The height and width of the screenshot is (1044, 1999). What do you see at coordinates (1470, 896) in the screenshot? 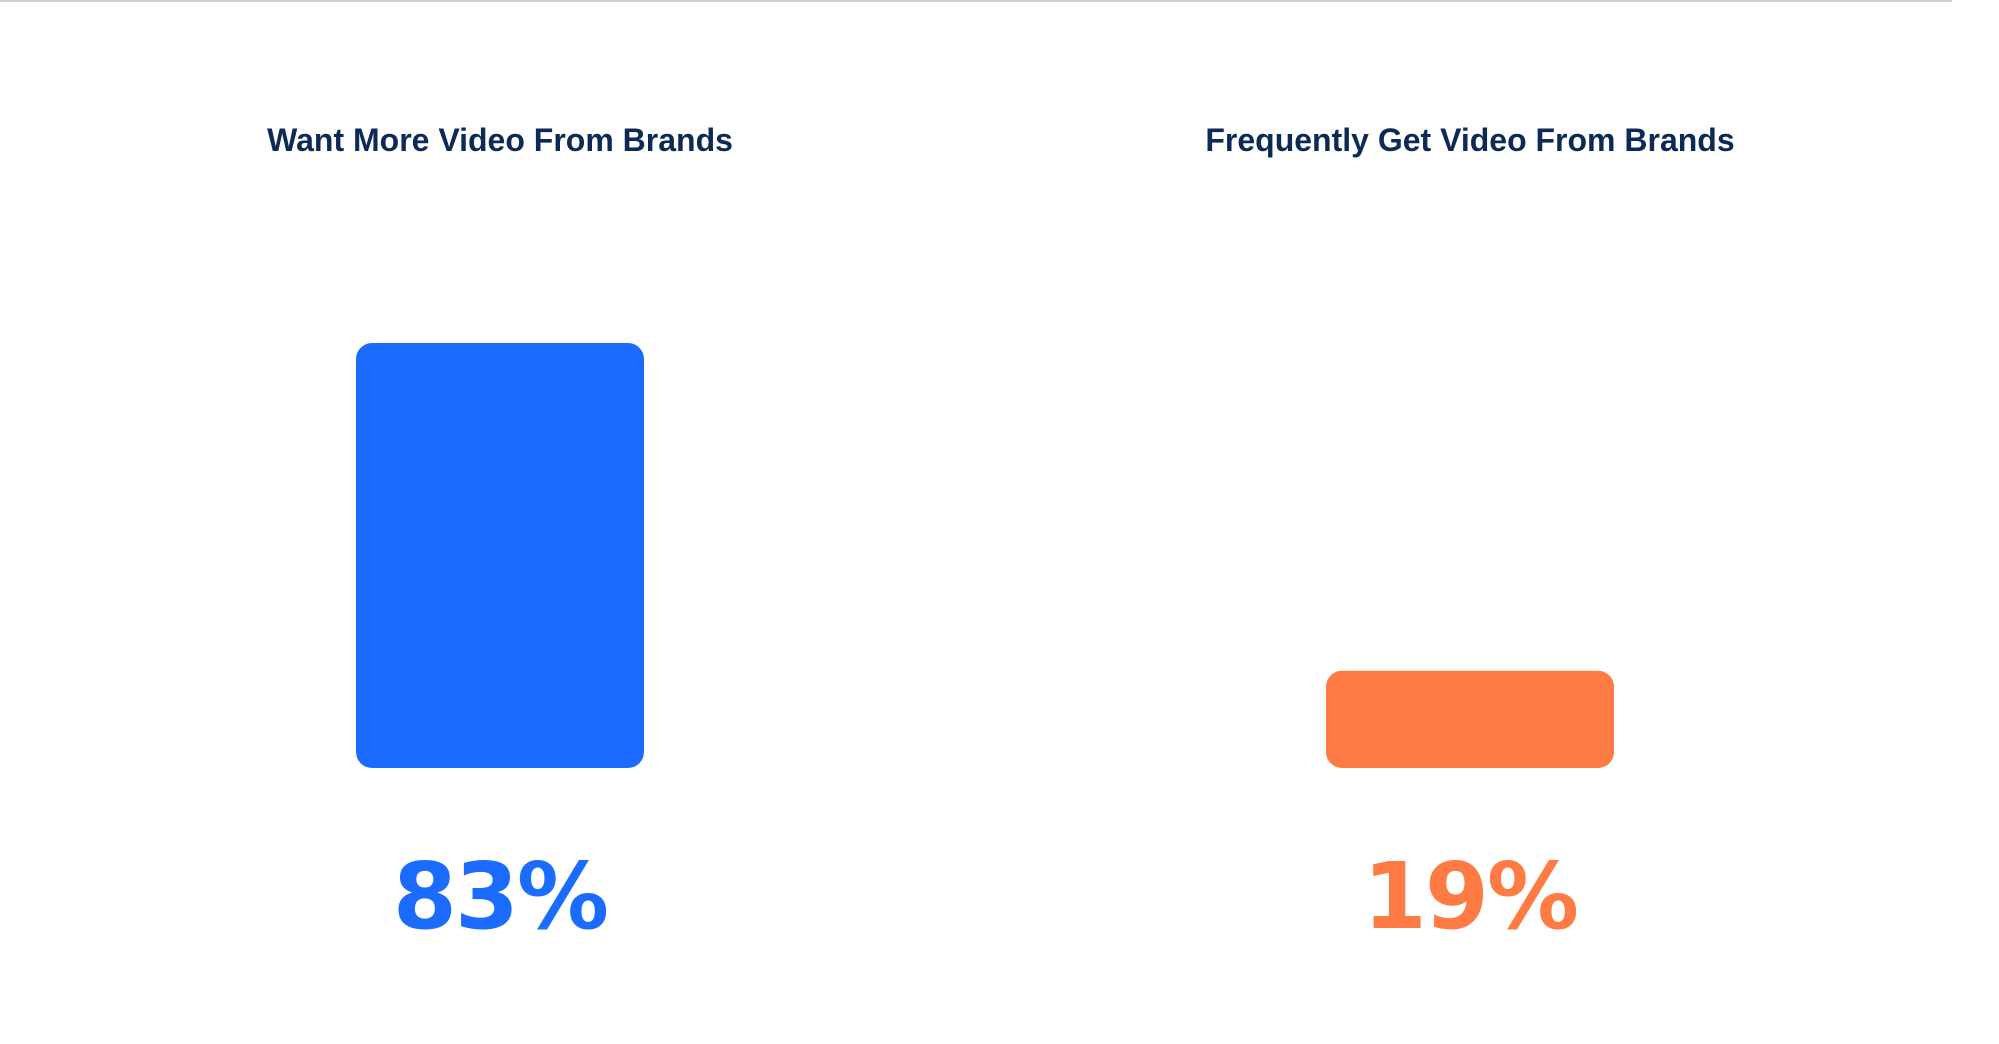
I see `value-label: 19%` at bounding box center [1470, 896].